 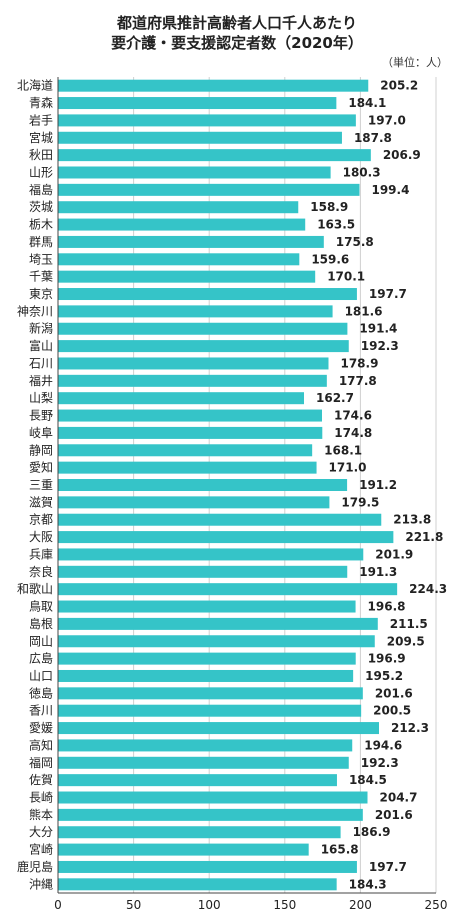 I want to click on category-label: 栃木, so click(x=41, y=225).